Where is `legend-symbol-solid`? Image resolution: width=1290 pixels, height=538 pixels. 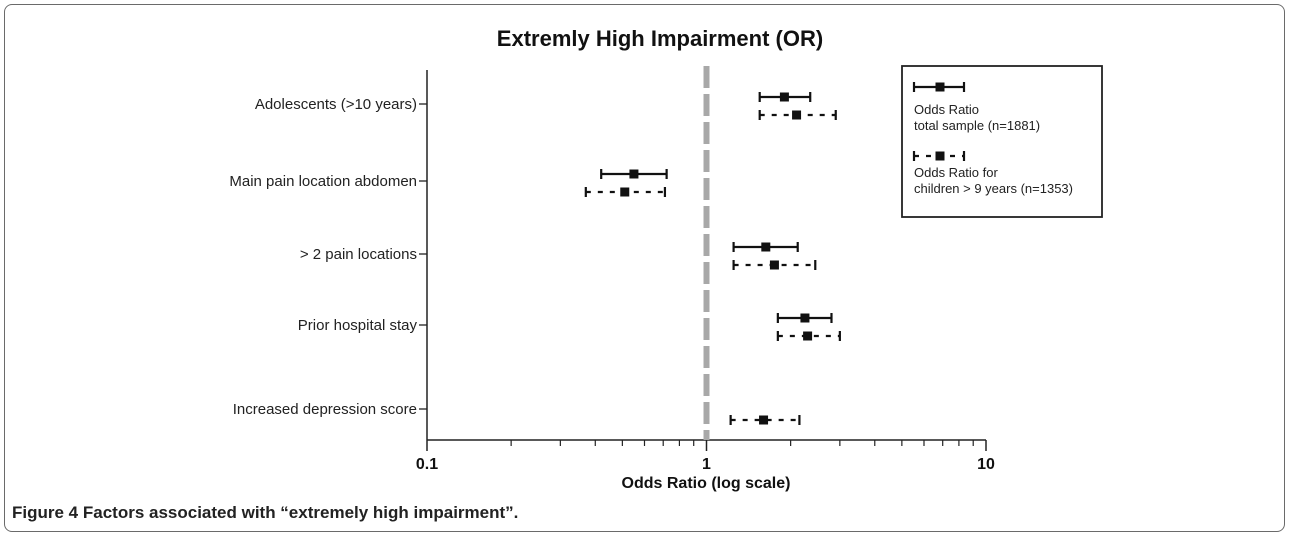 legend-symbol-solid is located at coordinates (939, 87).